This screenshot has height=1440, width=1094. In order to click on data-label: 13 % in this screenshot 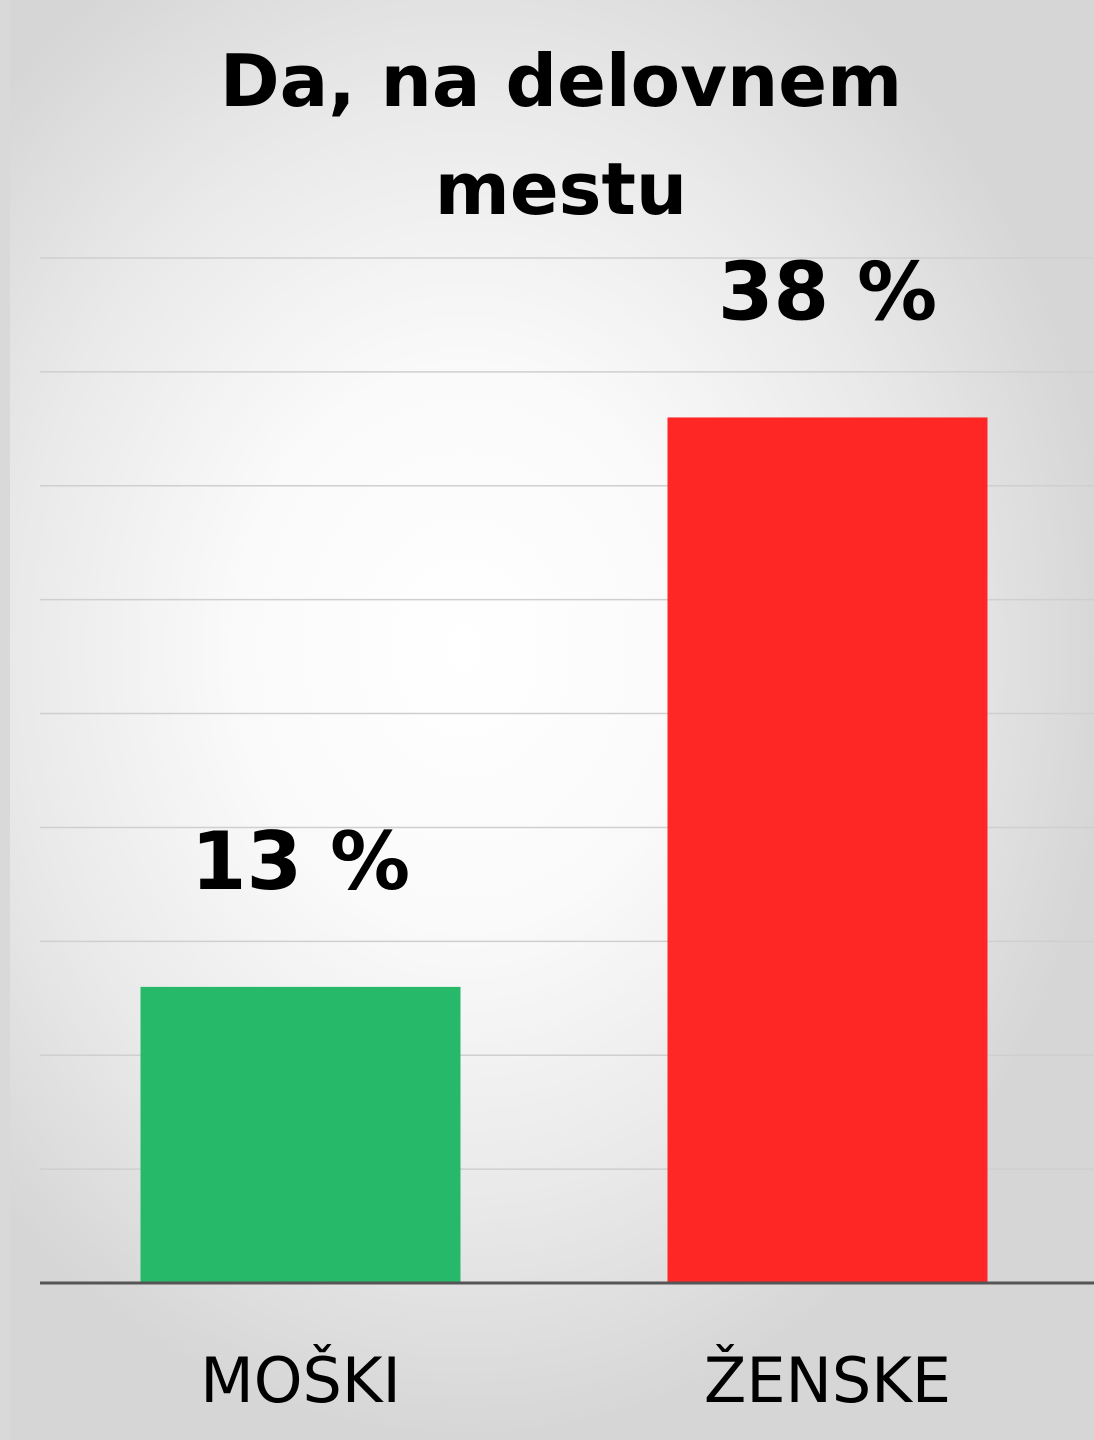, I will do `click(300, 861)`.